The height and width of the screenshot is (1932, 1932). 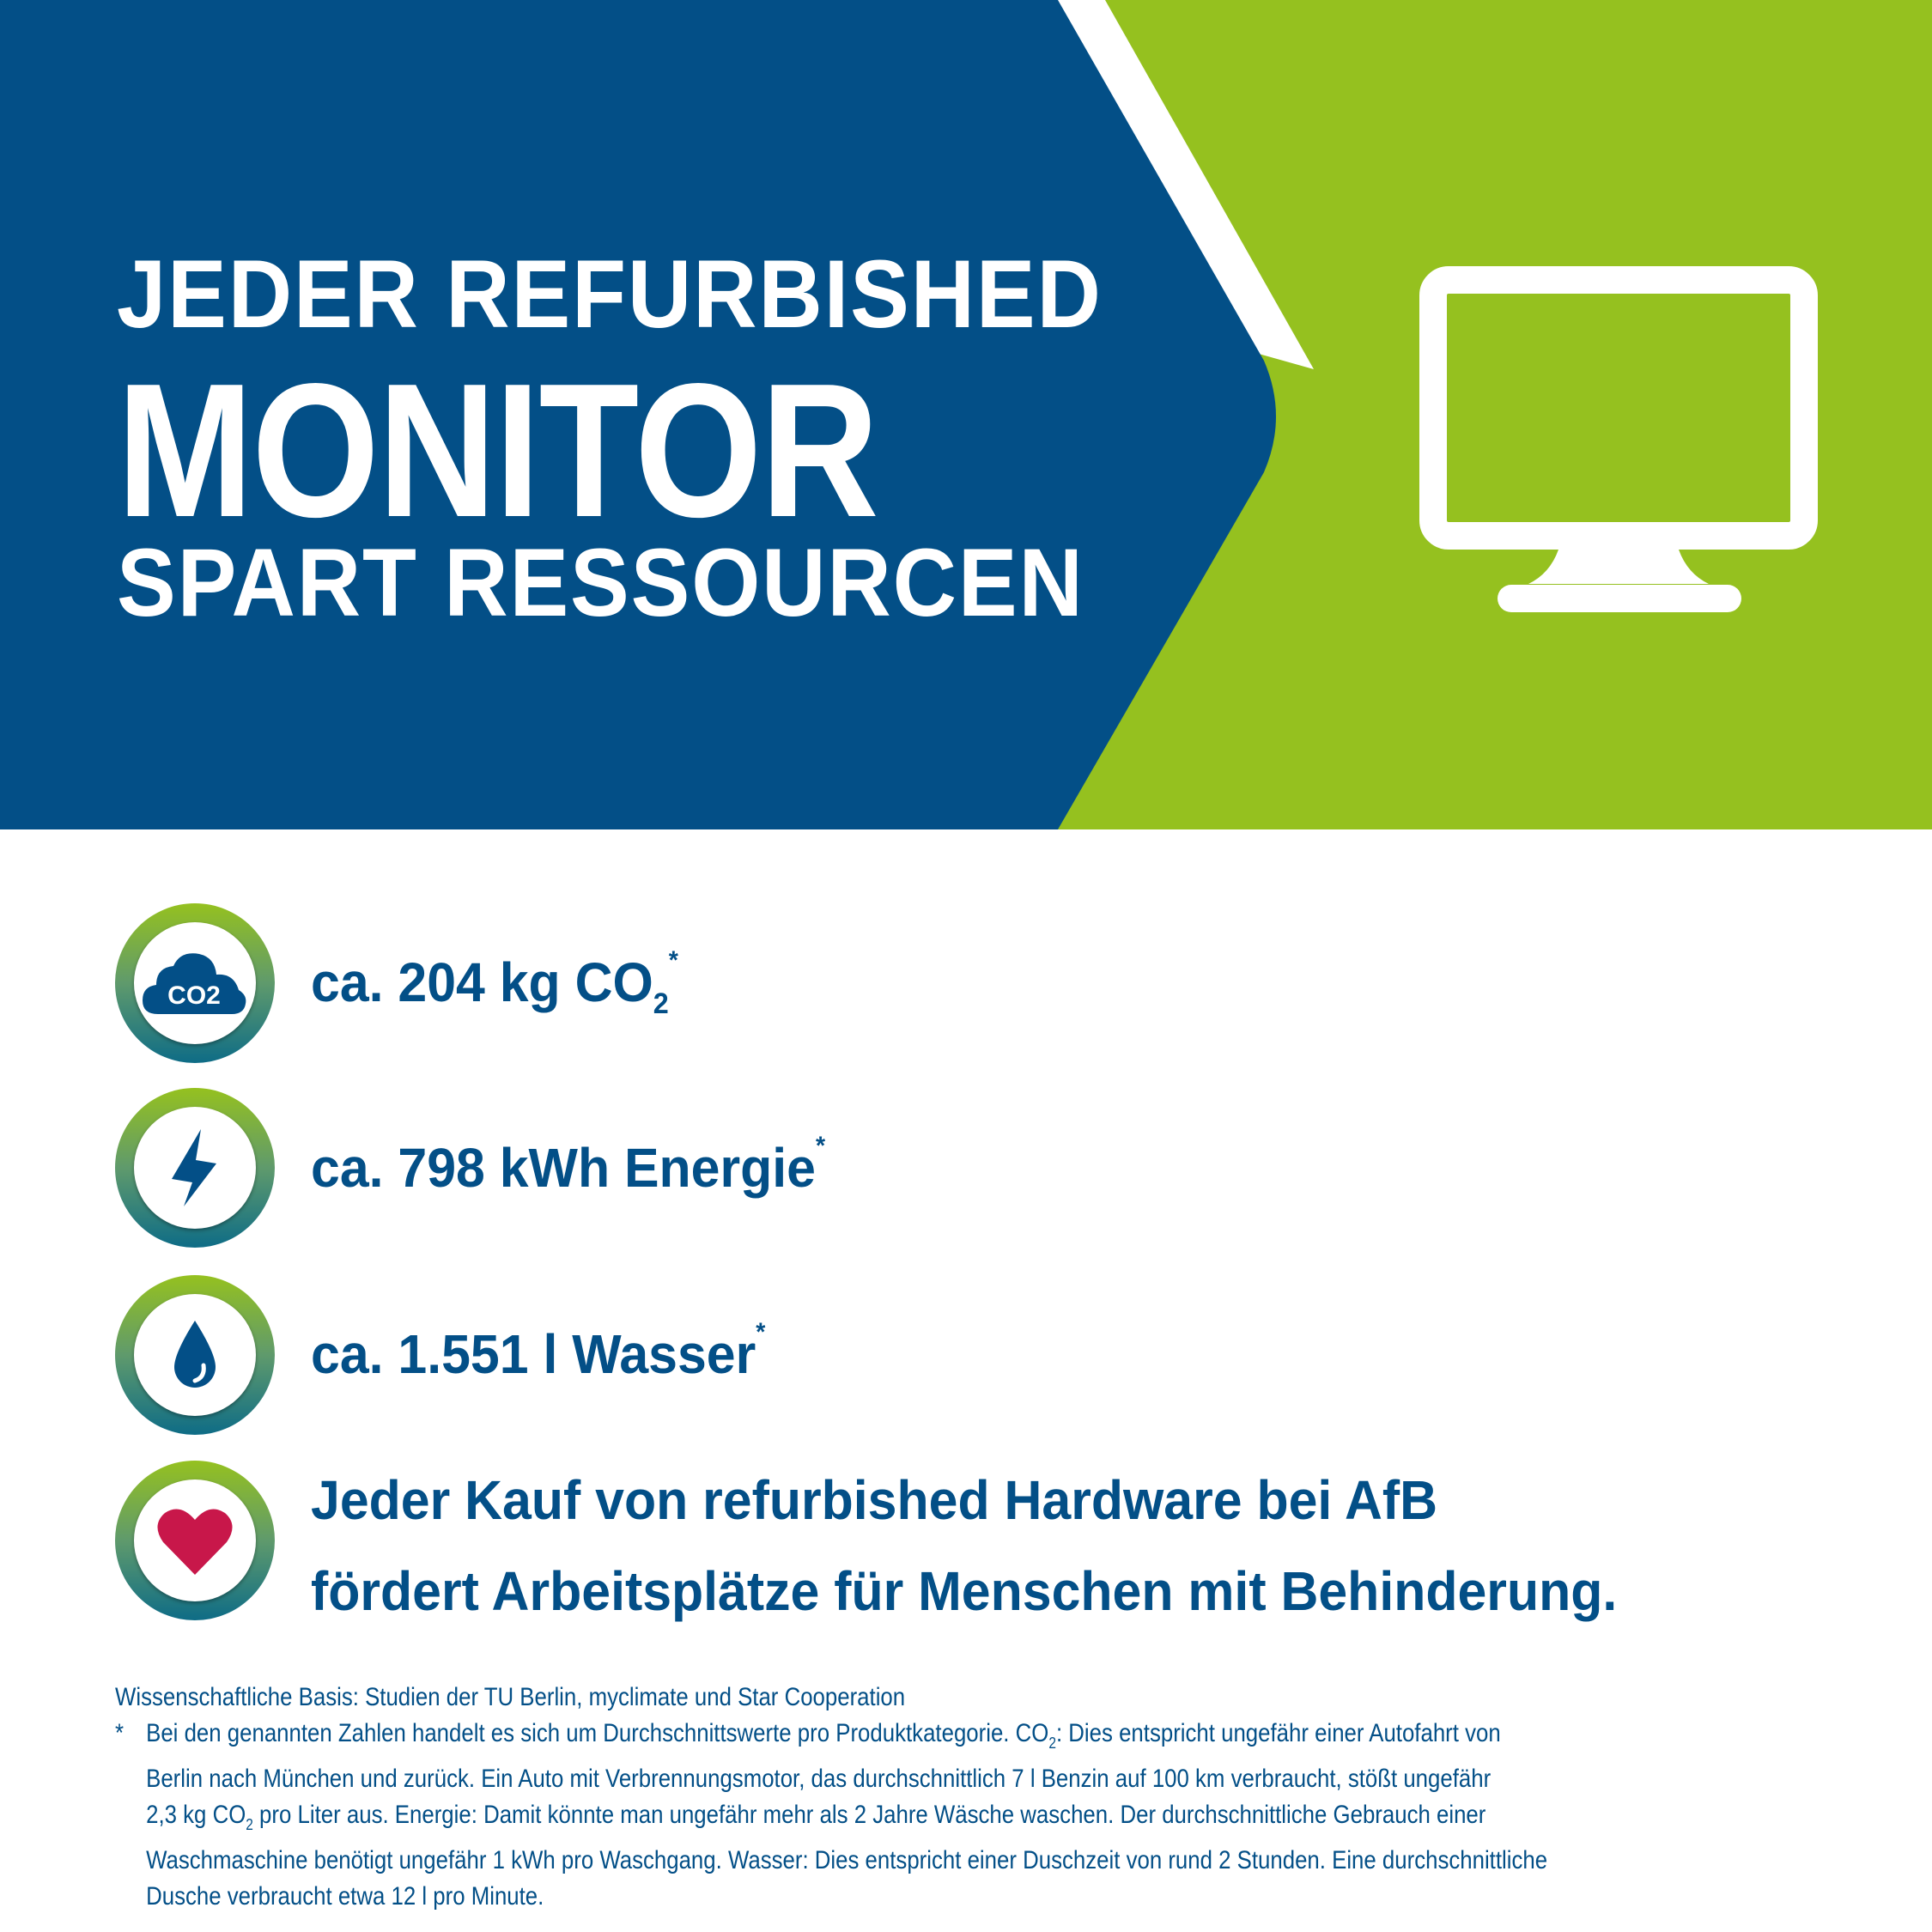 I want to click on stat-co2-text: ca. 204 kg CO, so click(x=482, y=982).